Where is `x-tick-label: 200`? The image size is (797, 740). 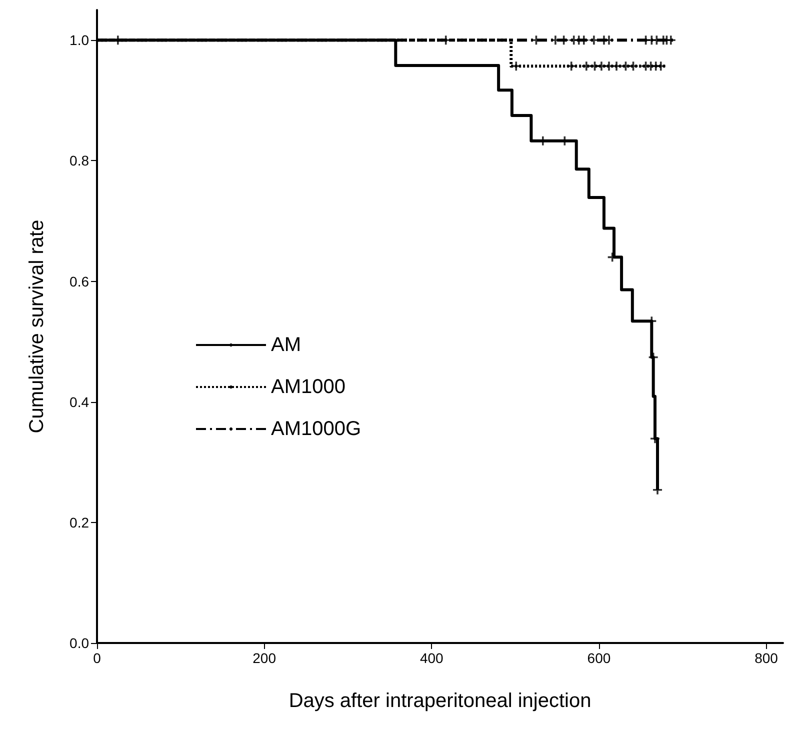 x-tick-label: 200 is located at coordinates (264, 658).